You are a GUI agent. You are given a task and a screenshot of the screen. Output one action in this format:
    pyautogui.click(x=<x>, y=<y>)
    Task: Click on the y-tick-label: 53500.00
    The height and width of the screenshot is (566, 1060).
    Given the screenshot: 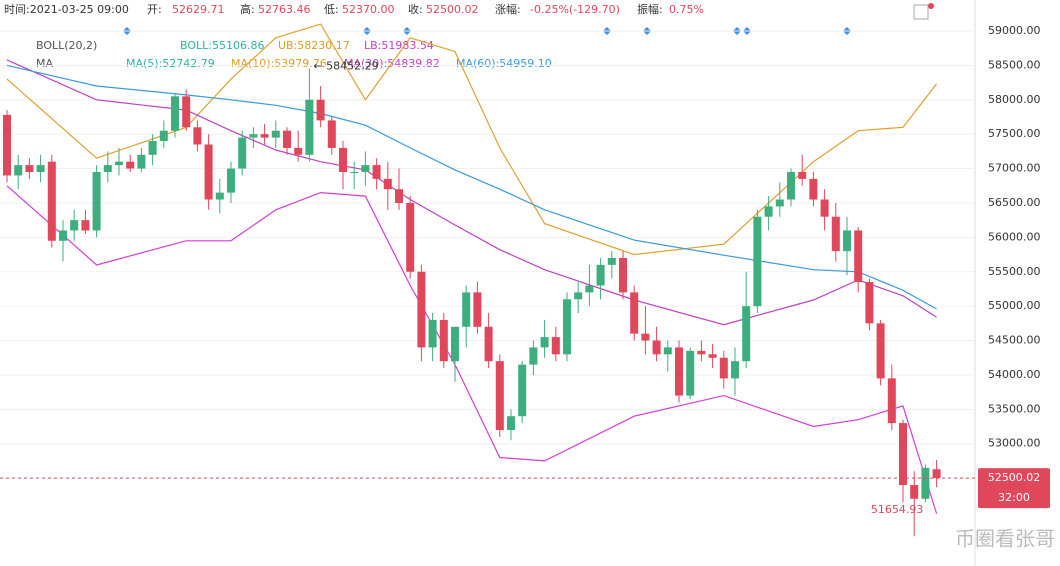 What is the action you would take?
    pyautogui.click(x=1014, y=408)
    